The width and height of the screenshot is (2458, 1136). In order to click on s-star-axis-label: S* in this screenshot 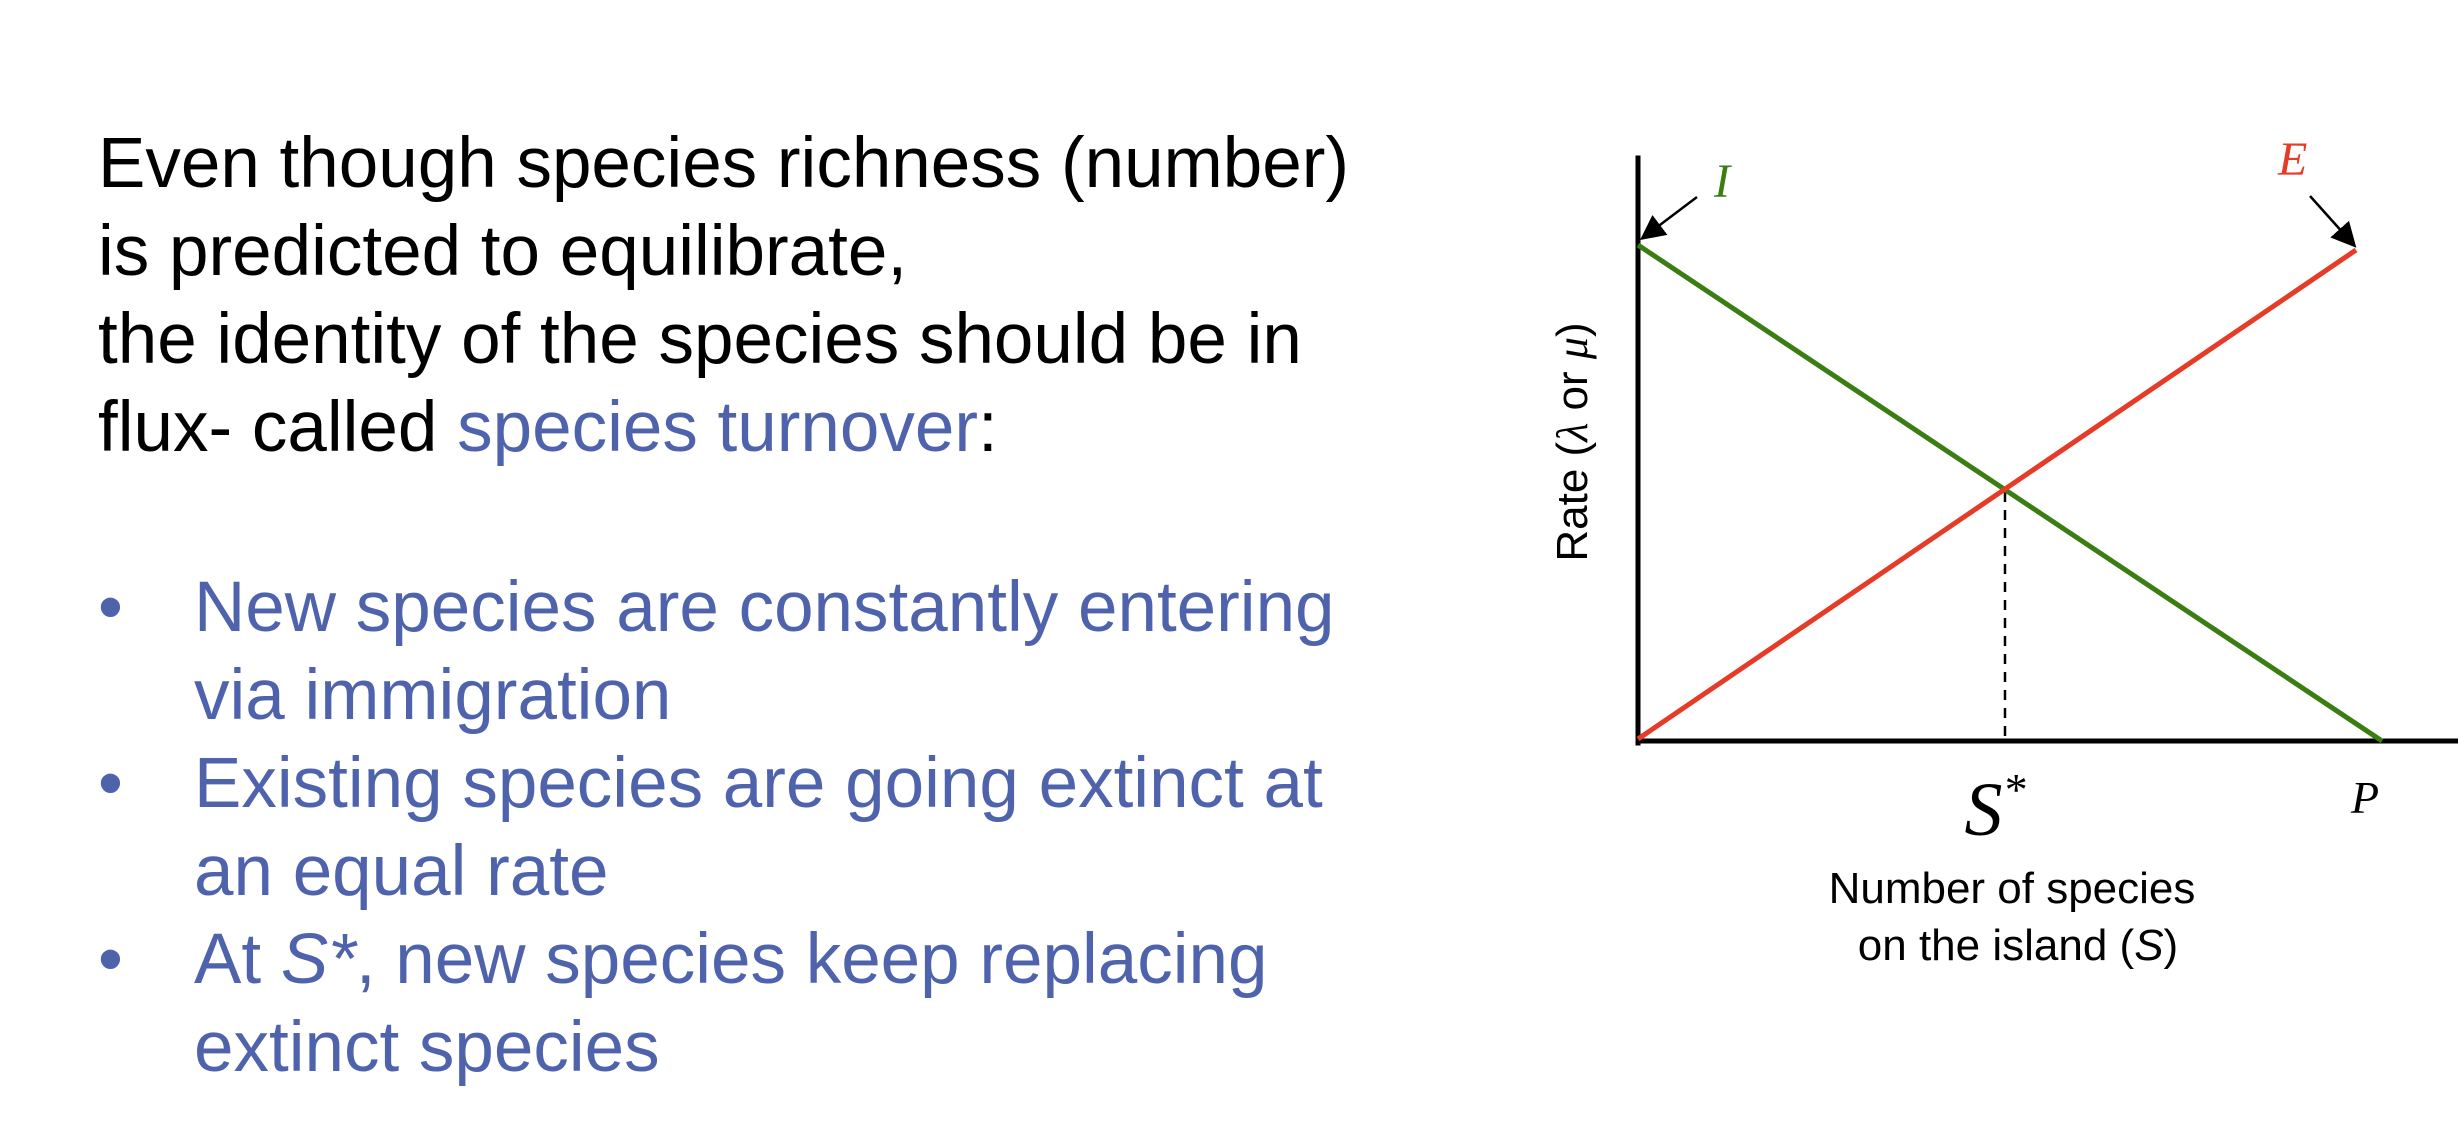, I will do `click(1995, 808)`.